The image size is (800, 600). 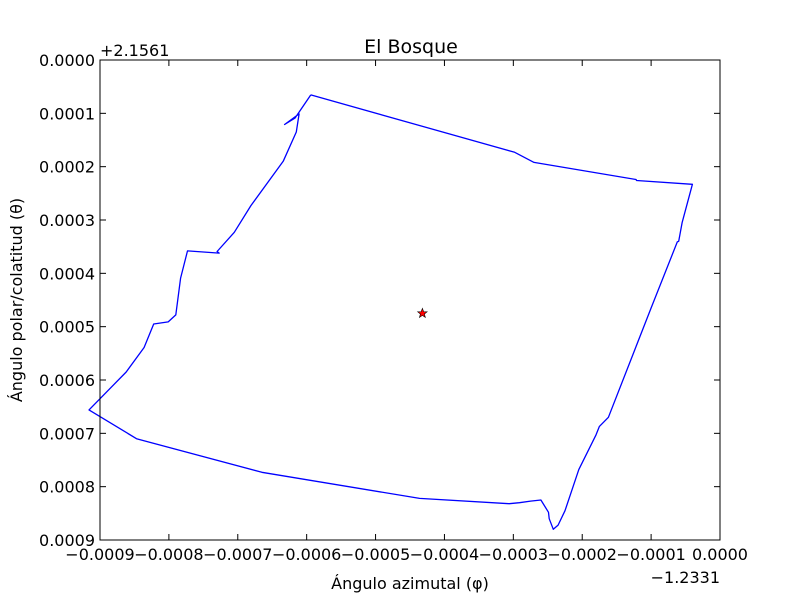 I want to click on x-axis-offset-label: −1.2331, so click(x=685, y=577).